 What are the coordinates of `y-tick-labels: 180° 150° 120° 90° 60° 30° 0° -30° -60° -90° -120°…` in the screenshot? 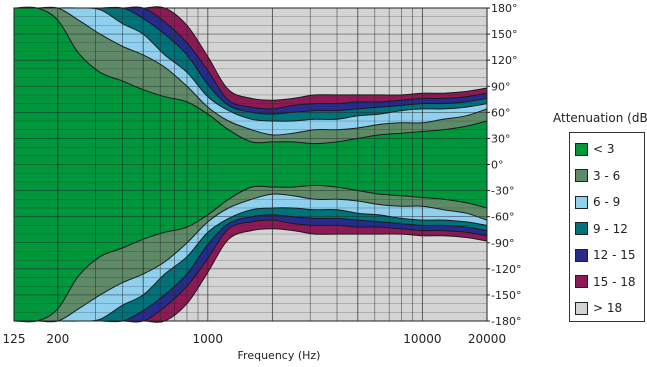 It's located at (504, 165).